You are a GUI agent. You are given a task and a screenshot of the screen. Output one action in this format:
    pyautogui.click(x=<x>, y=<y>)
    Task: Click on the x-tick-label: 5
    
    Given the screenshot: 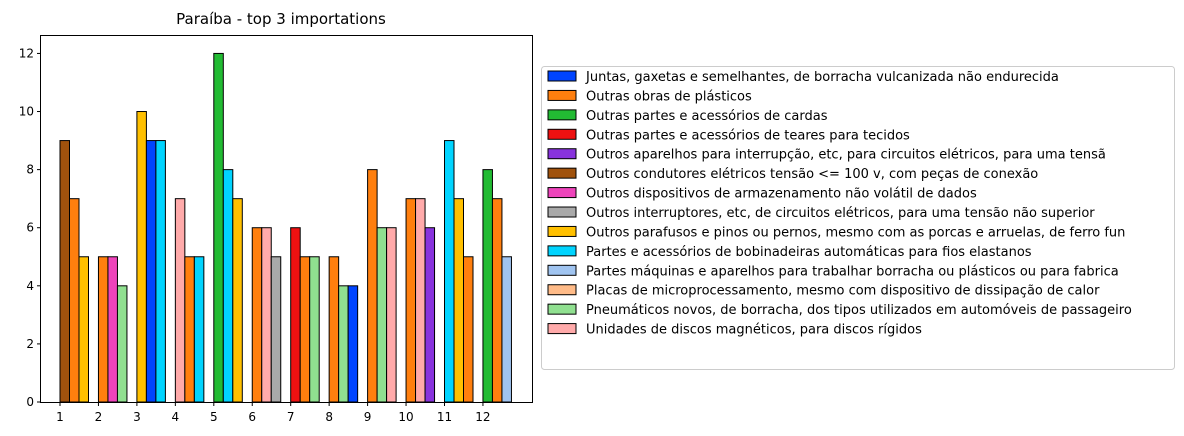 What is the action you would take?
    pyautogui.click(x=214, y=417)
    